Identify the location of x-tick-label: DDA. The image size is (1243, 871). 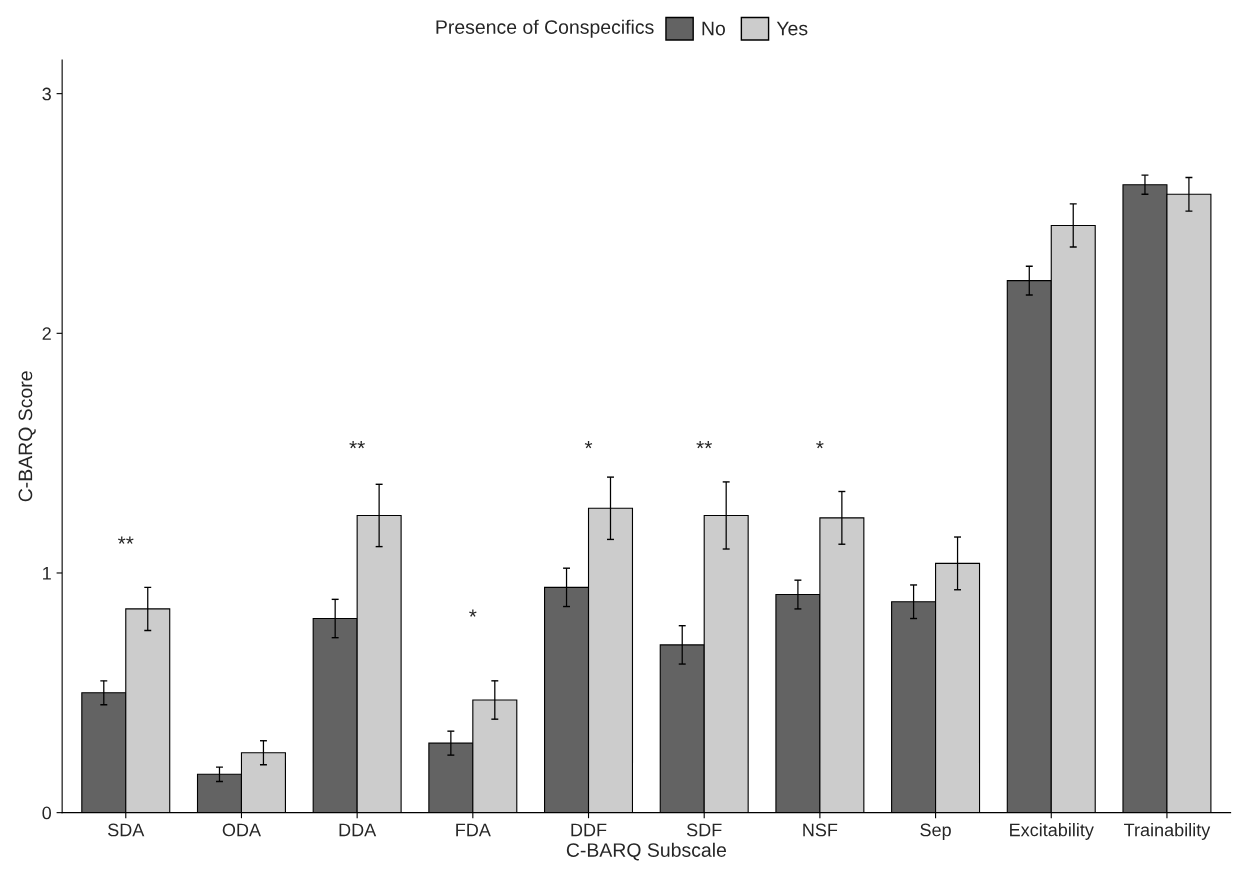
(358, 830).